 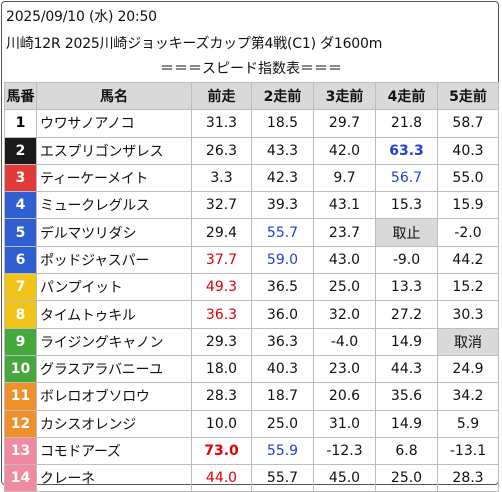 What do you see at coordinates (114, 341) in the screenshot?
I see `horse-name: ライジングキャノン` at bounding box center [114, 341].